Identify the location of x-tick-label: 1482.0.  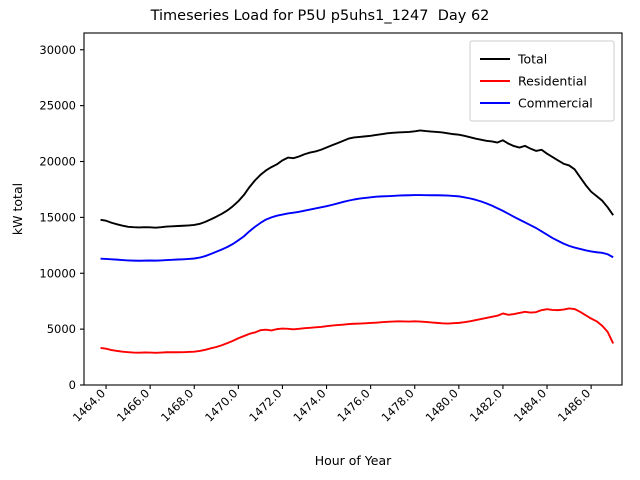
(486, 405).